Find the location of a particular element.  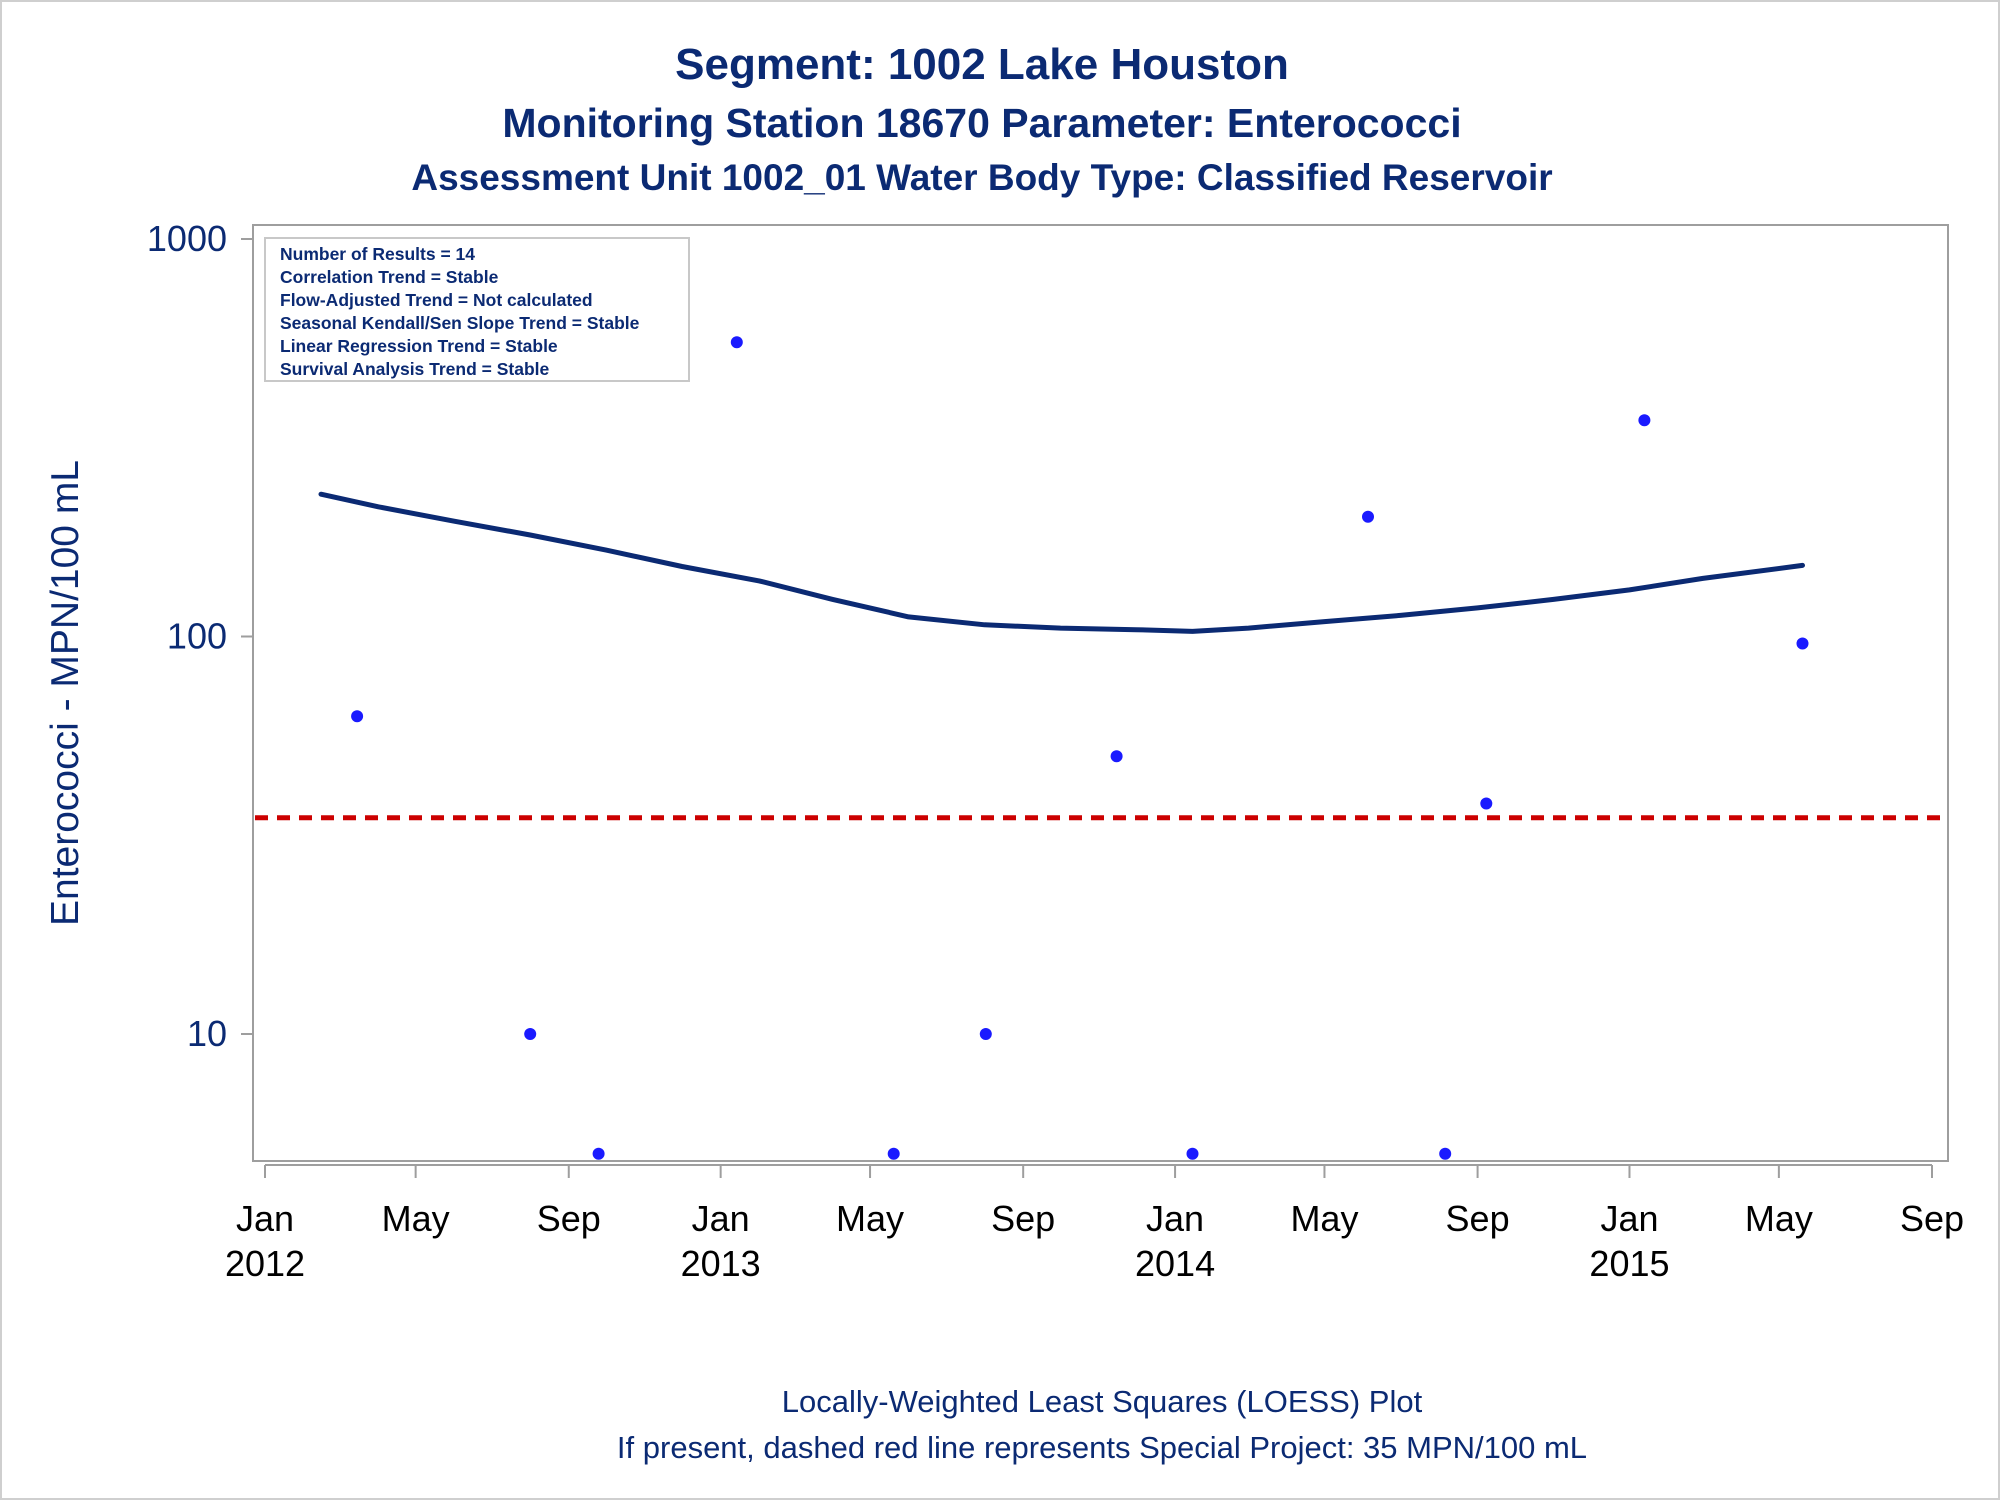

y-axis-label: Enterococci - MPN/100 mL is located at coordinates (65, 693).